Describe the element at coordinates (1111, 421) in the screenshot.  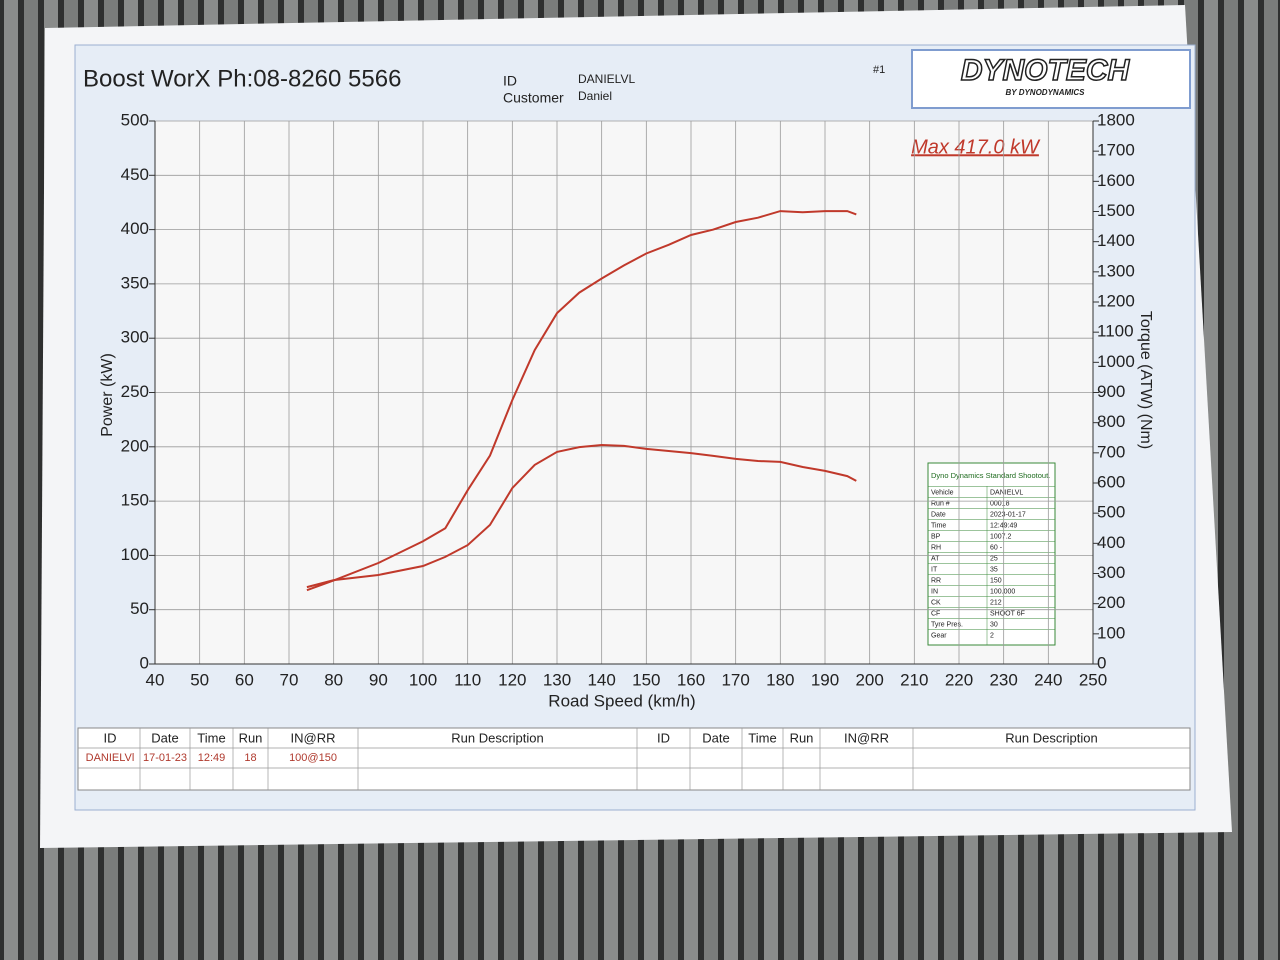
I see `y2-tick-label: 800` at that location.